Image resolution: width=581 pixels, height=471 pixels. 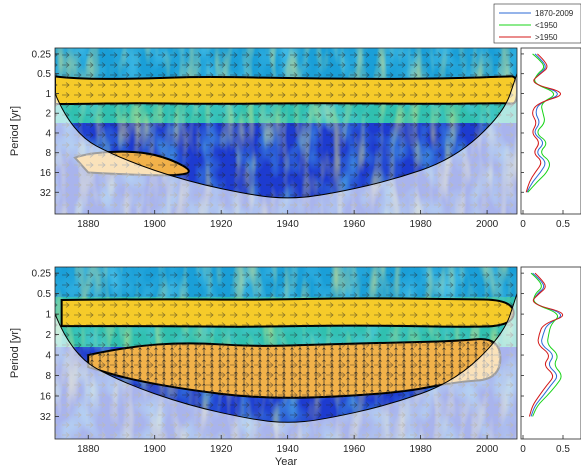 I want to click on legend-label: 1870-2009, so click(x=554, y=13).